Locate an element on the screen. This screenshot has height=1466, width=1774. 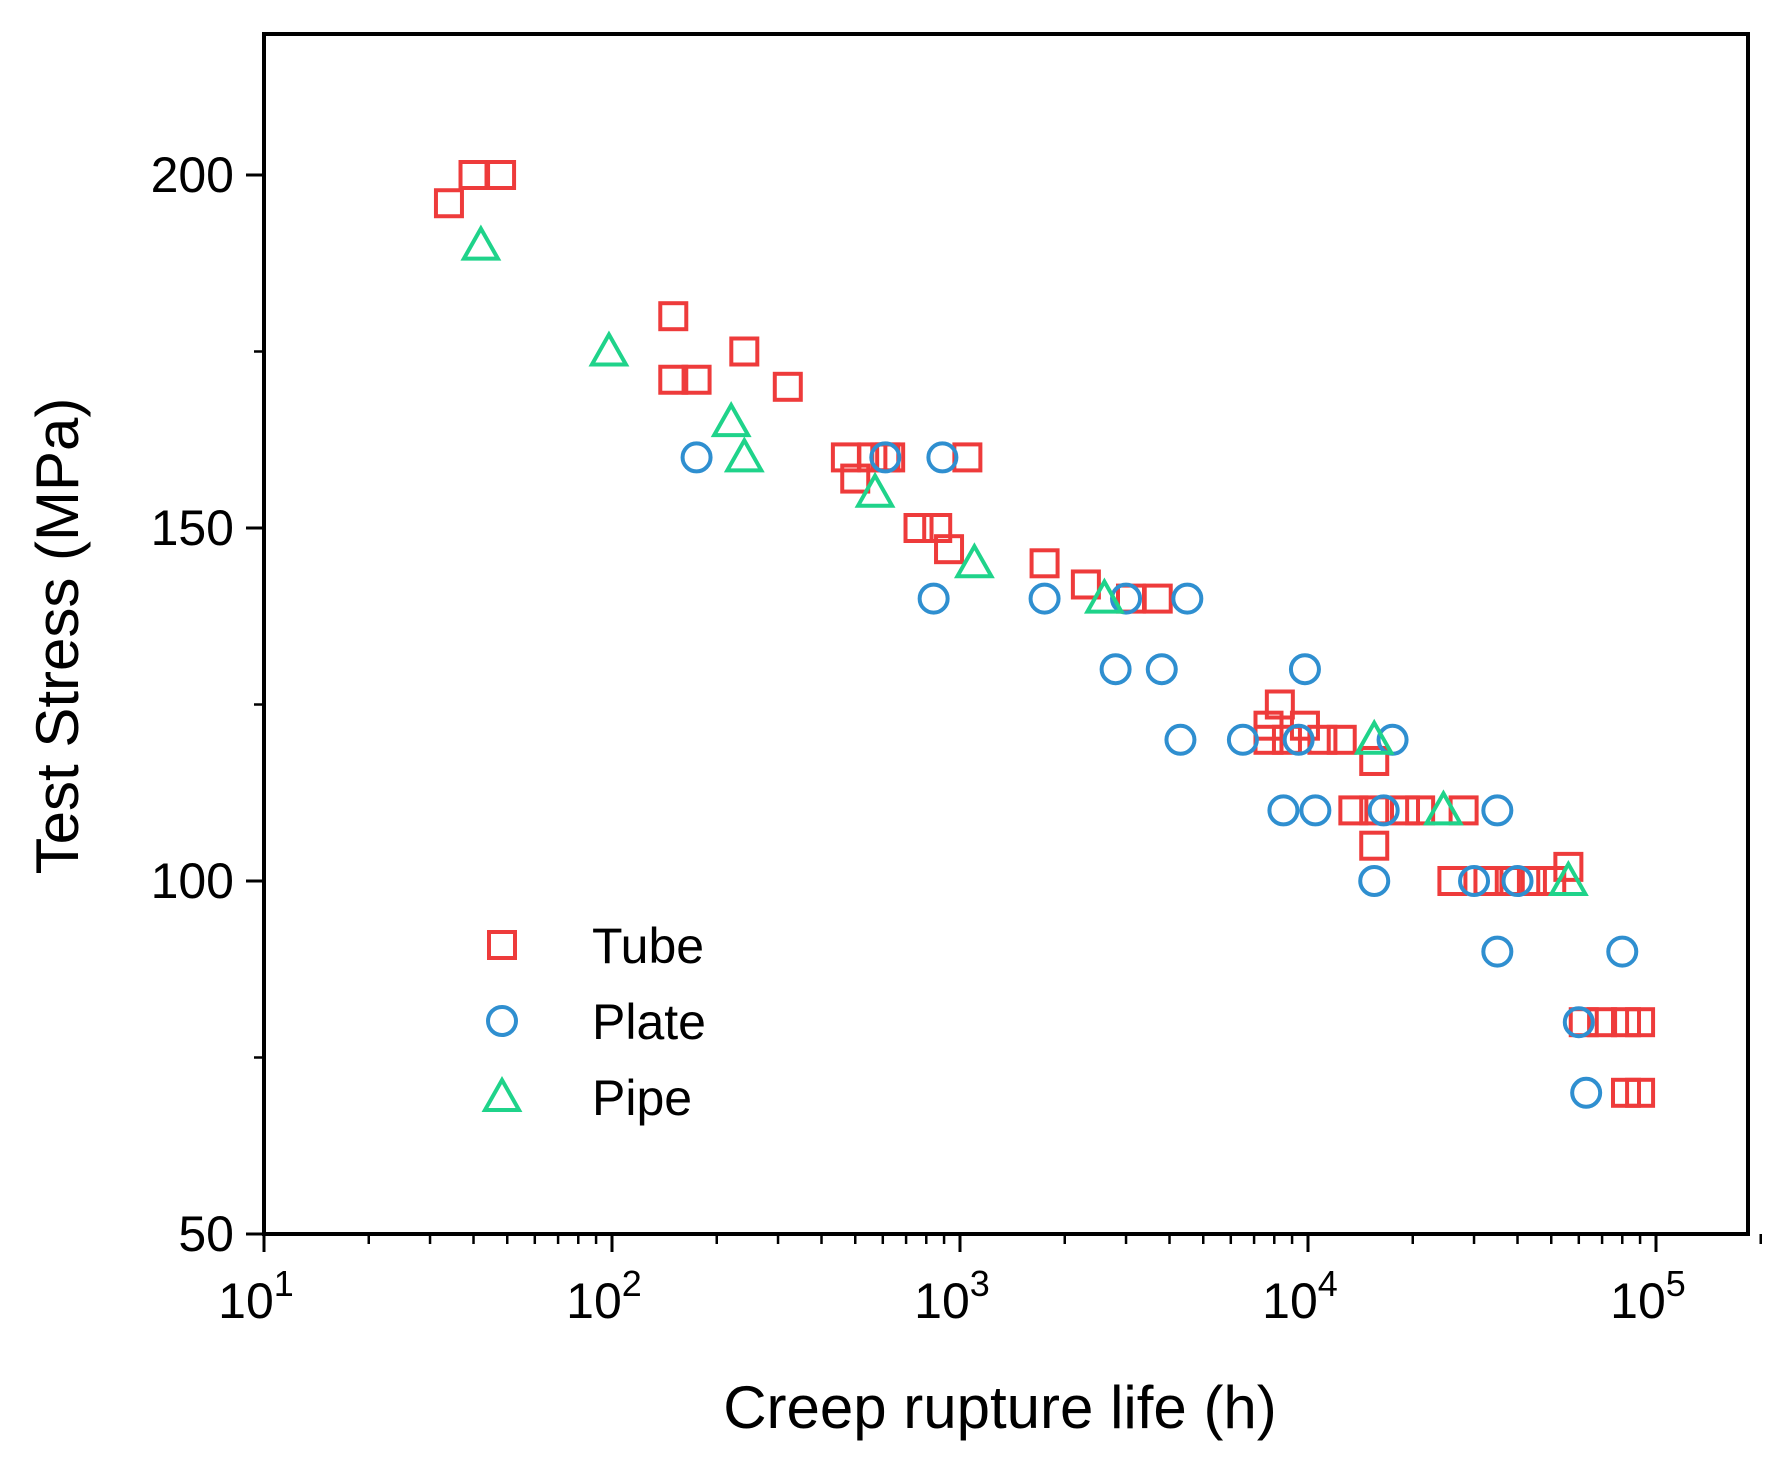
x-tick-exponent: 3 is located at coordinates (980, 1283).